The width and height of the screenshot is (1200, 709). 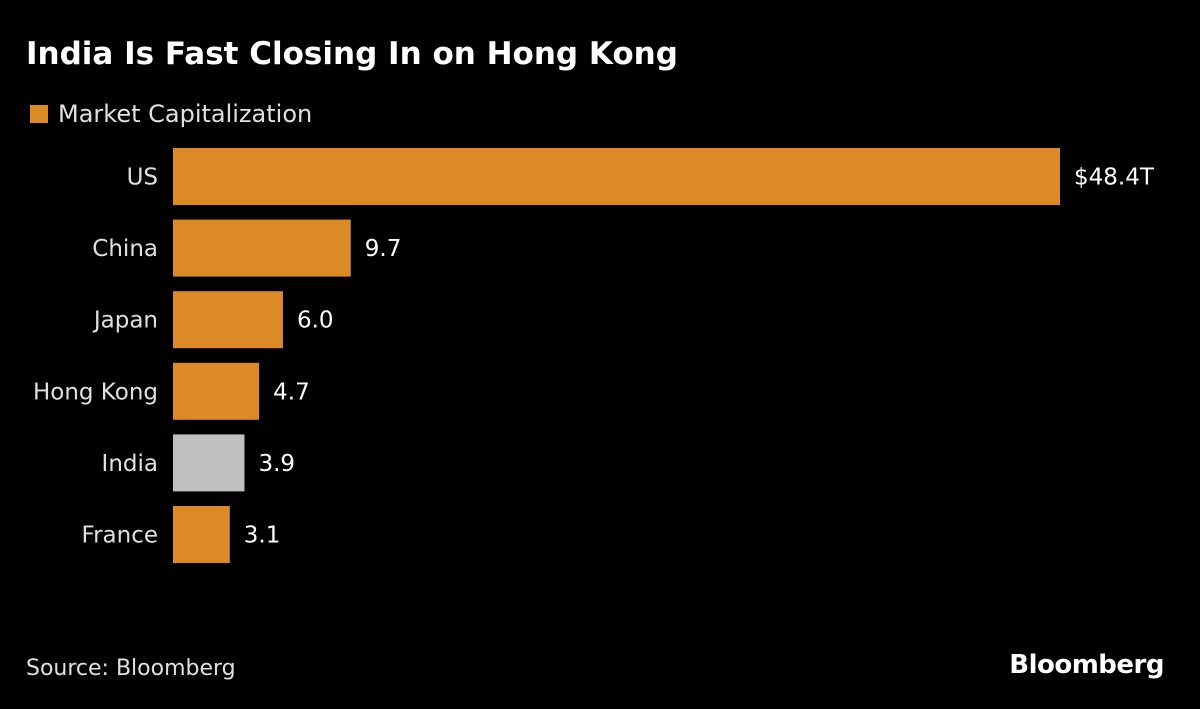 What do you see at coordinates (228, 320) in the screenshot?
I see `bar-japan` at bounding box center [228, 320].